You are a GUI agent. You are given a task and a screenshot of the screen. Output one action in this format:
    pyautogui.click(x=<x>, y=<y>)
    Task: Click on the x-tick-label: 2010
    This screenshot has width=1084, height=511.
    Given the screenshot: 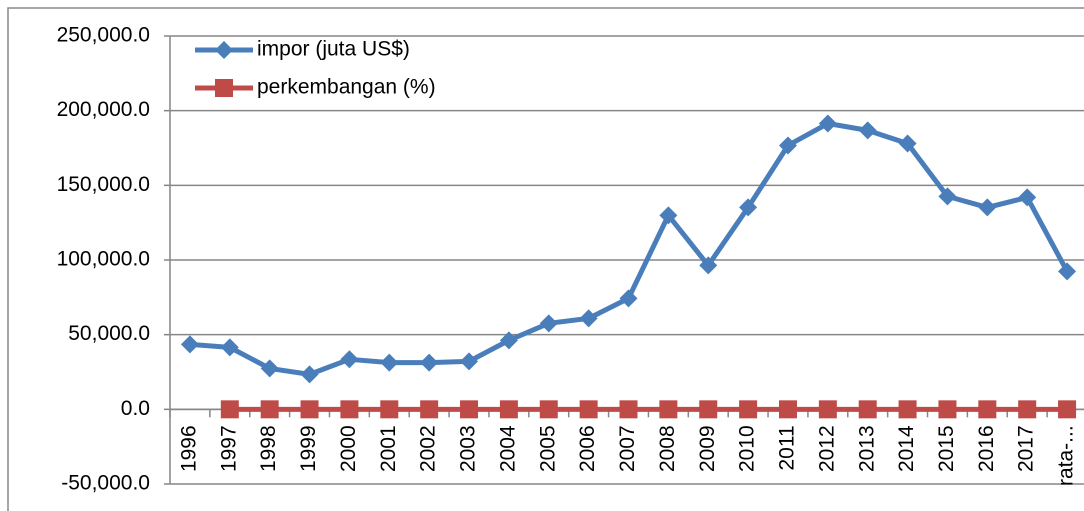 What is the action you would take?
    pyautogui.click(x=747, y=448)
    